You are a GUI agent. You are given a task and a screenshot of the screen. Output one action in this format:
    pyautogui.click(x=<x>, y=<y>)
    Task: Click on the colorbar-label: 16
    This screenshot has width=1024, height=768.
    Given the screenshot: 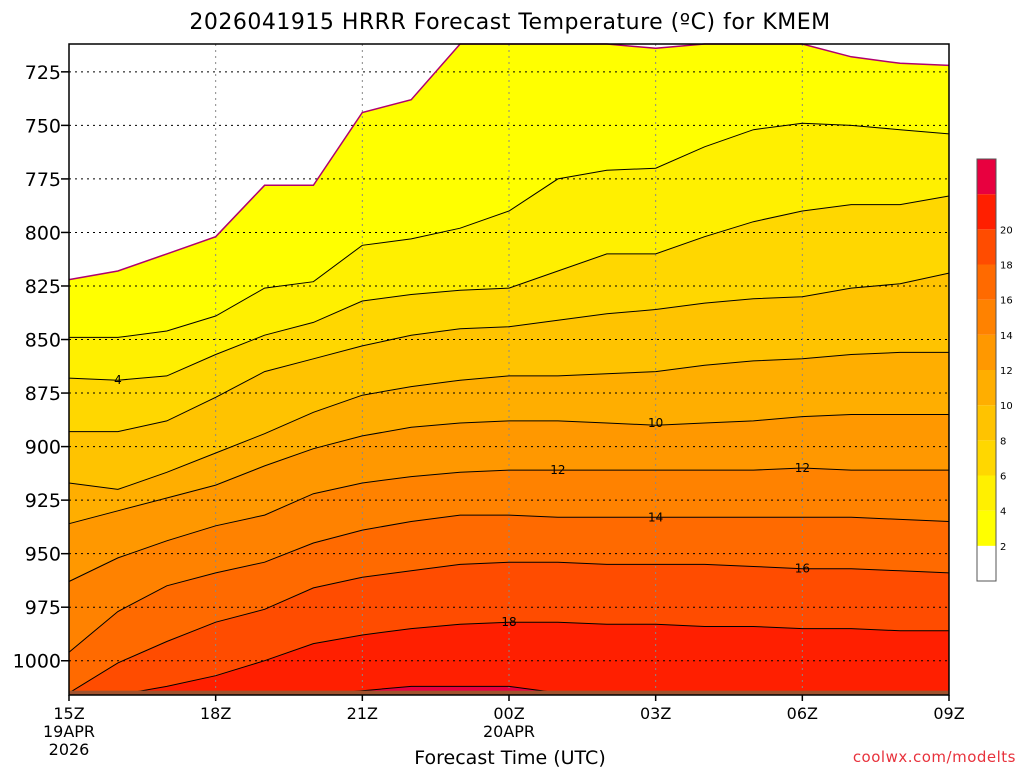 What is the action you would take?
    pyautogui.click(x=1006, y=301)
    